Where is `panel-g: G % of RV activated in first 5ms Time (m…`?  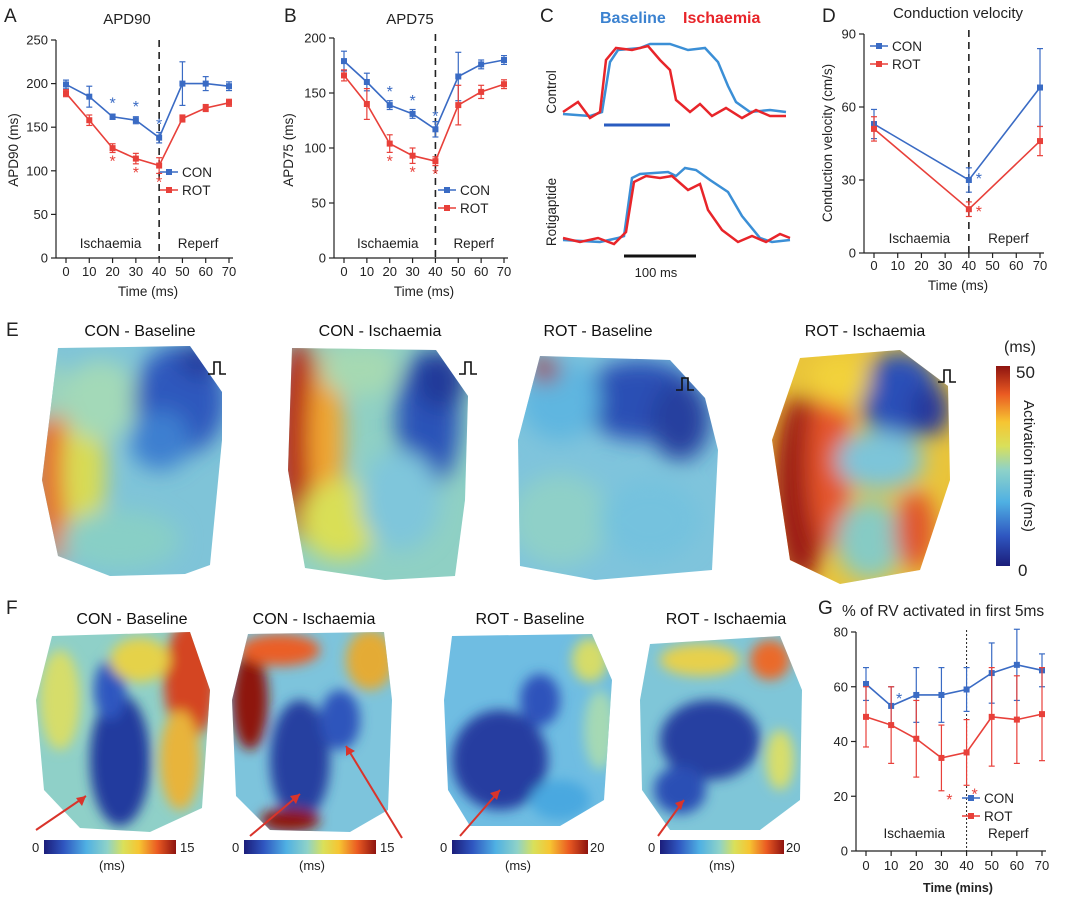 panel-g: G % of RV activated in first 5ms Time (m… is located at coordinates (933, 746).